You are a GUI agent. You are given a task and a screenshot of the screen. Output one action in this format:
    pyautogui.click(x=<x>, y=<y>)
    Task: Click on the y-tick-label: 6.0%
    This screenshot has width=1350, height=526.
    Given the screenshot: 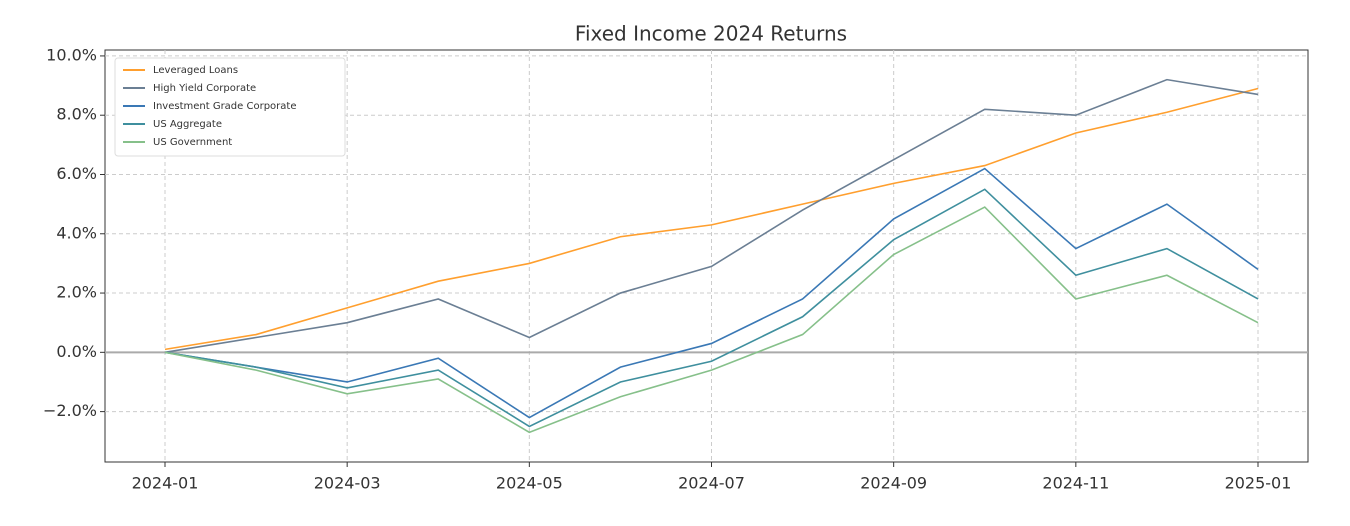 What is the action you would take?
    pyautogui.click(x=76, y=173)
    